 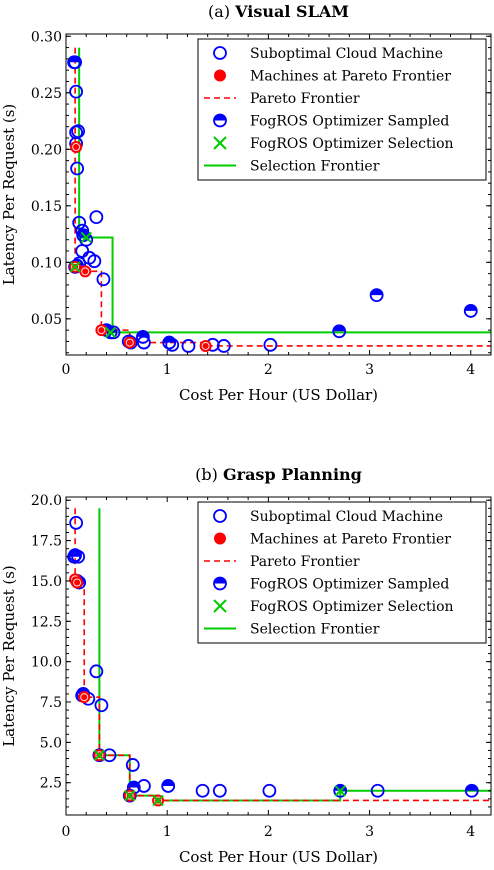 I want to click on legend-item-1: Machines at Pareto Frontier, so click(x=332, y=77).